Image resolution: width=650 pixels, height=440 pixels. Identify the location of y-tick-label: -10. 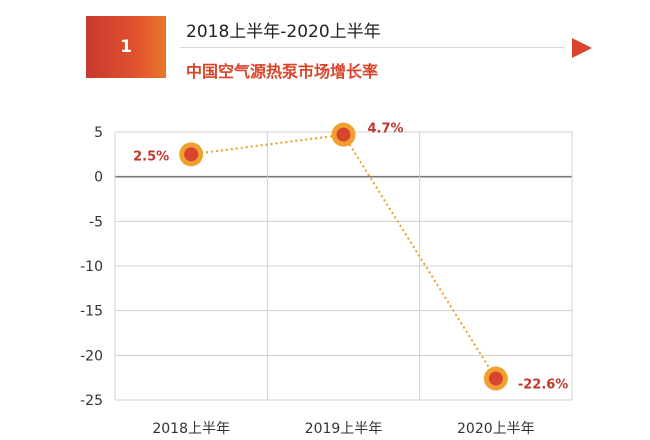
(91, 267).